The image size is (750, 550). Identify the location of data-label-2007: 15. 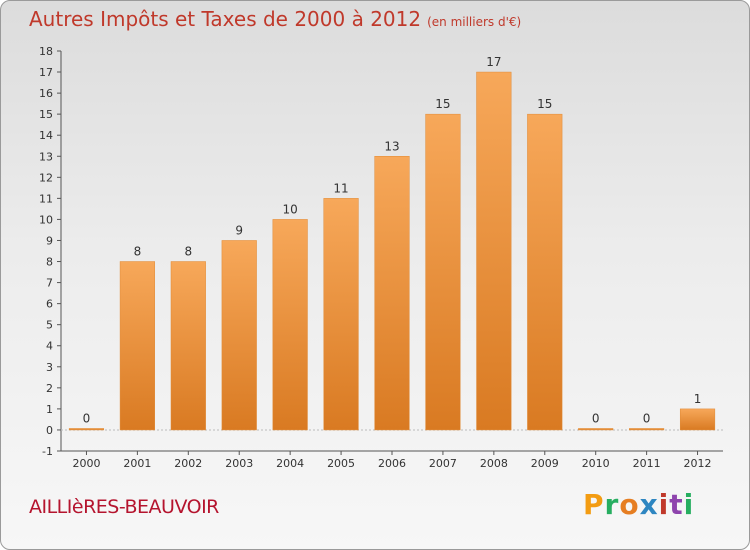
(442, 104).